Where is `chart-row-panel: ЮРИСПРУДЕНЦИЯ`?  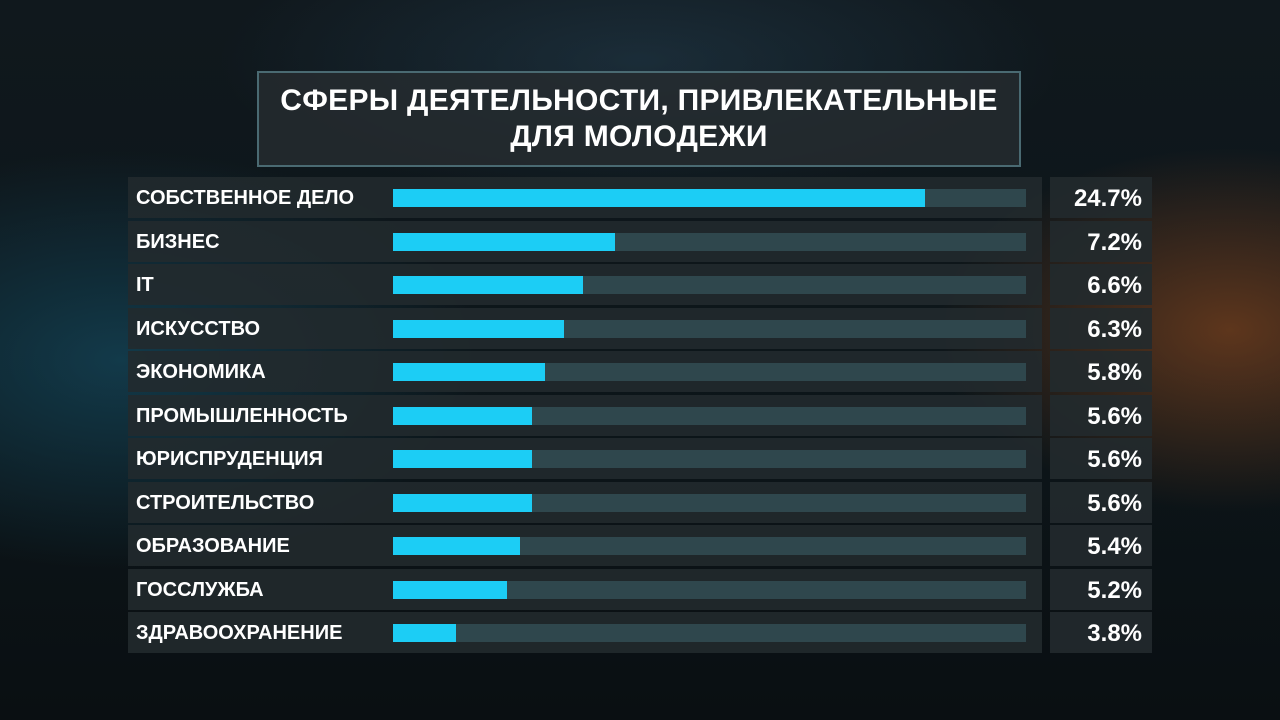 chart-row-panel: ЮРИСПРУДЕНЦИЯ is located at coordinates (585, 458).